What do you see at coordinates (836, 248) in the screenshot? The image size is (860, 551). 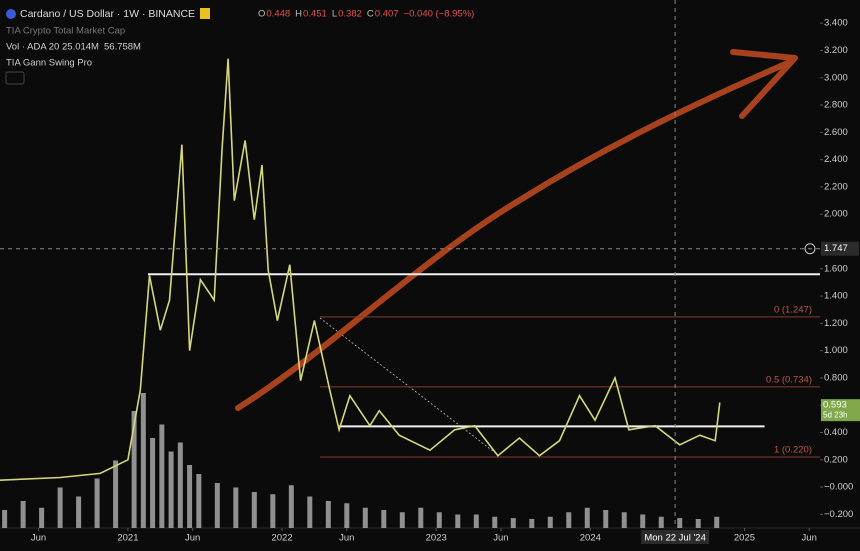 I see `crosshair-label: 1.747` at bounding box center [836, 248].